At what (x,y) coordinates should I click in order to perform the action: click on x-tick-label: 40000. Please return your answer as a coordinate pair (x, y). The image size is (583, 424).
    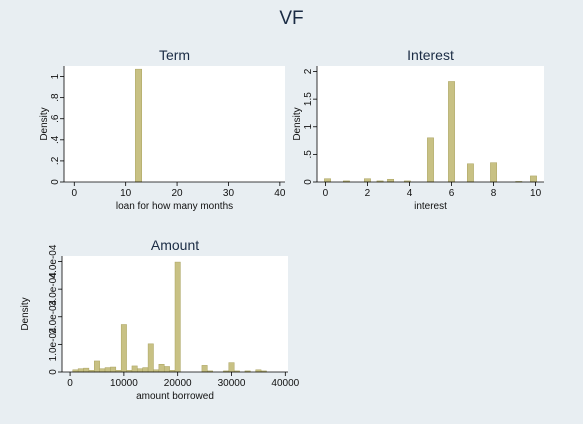
    Looking at the image, I should click on (285, 383).